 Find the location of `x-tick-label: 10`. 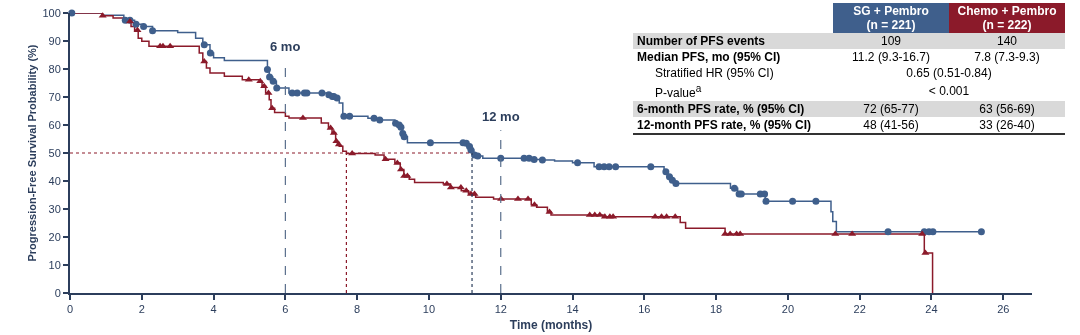

x-tick-label: 10 is located at coordinates (429, 309).